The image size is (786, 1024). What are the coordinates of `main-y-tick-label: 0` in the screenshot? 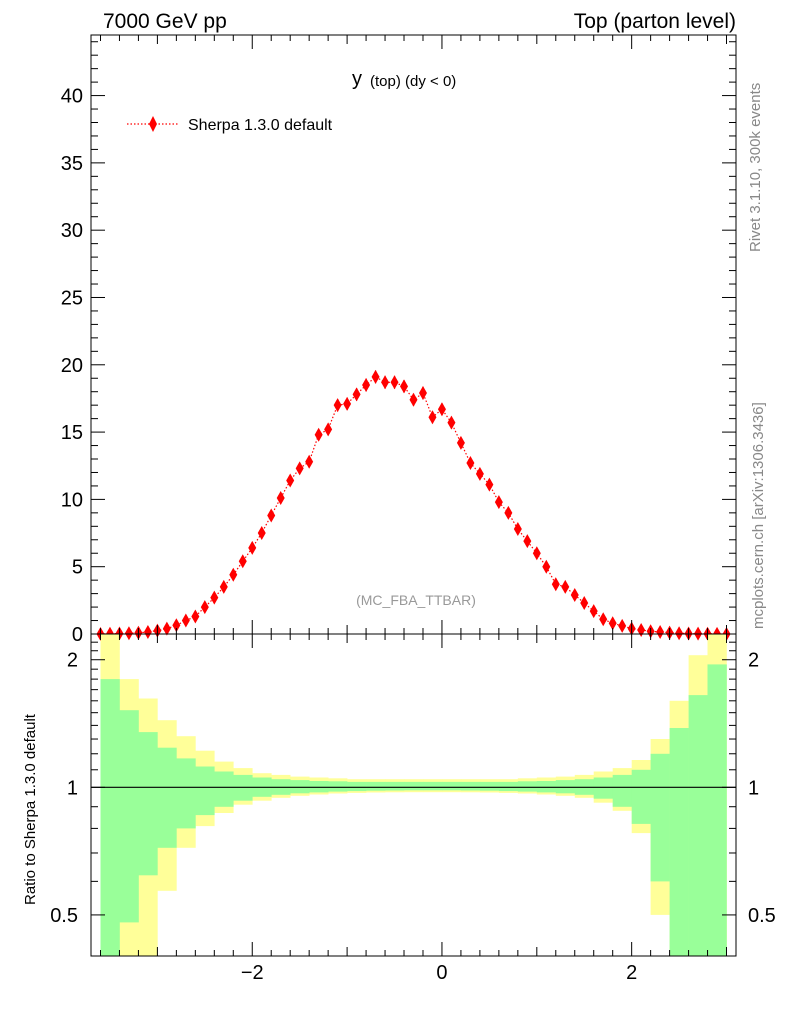 It's located at (77, 635).